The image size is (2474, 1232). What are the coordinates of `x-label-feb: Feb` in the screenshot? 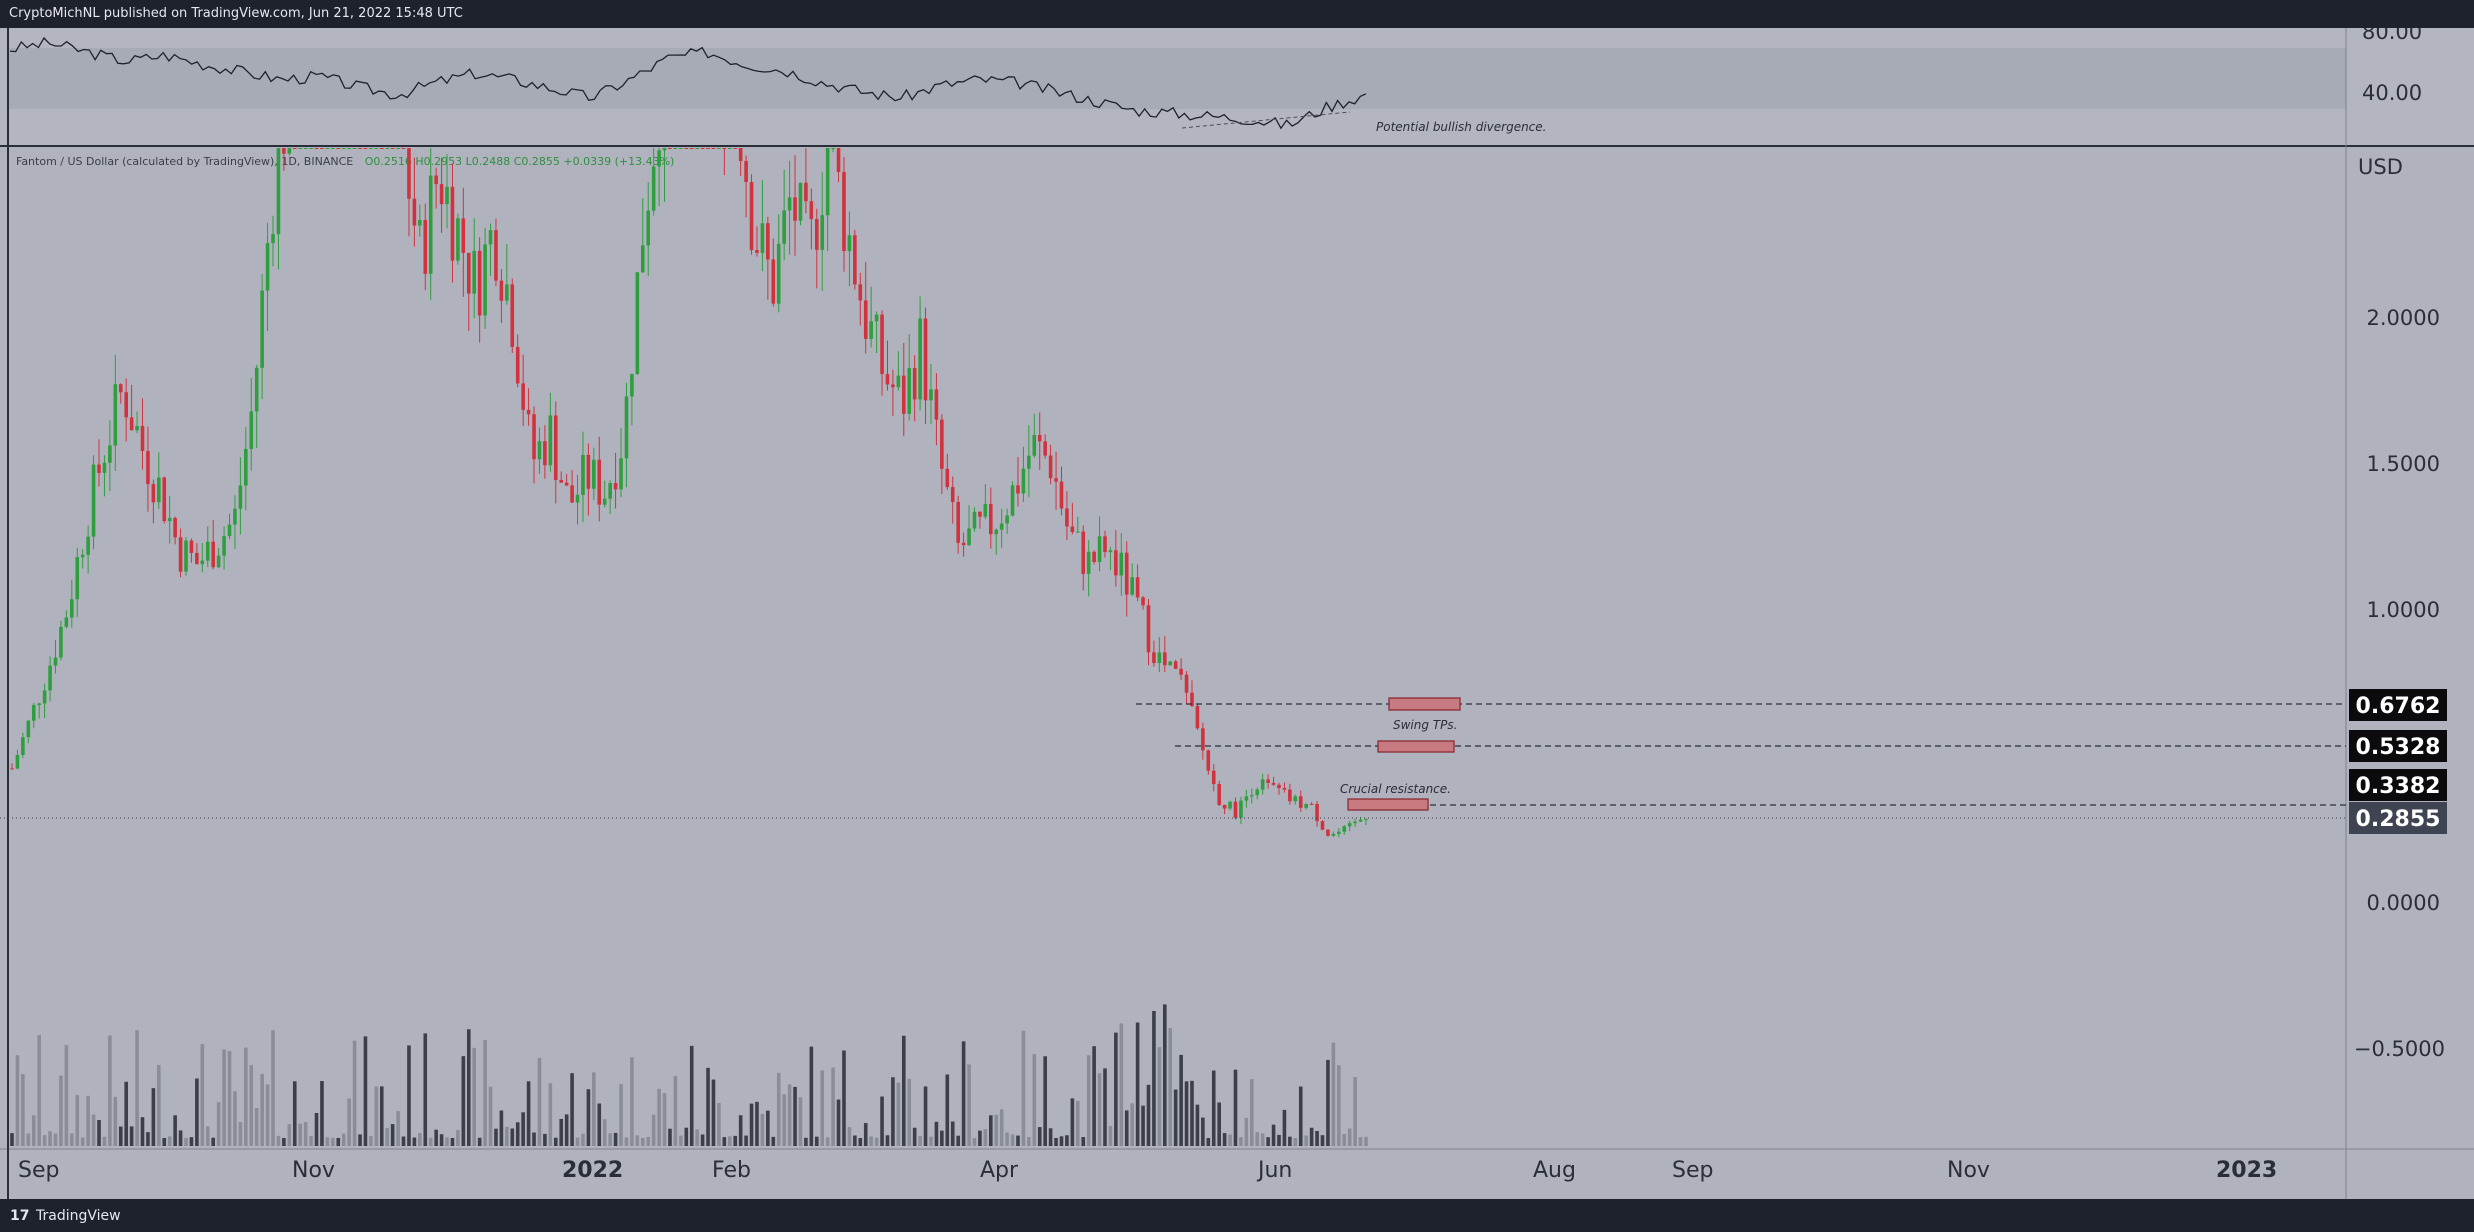 It's located at (731, 1170).